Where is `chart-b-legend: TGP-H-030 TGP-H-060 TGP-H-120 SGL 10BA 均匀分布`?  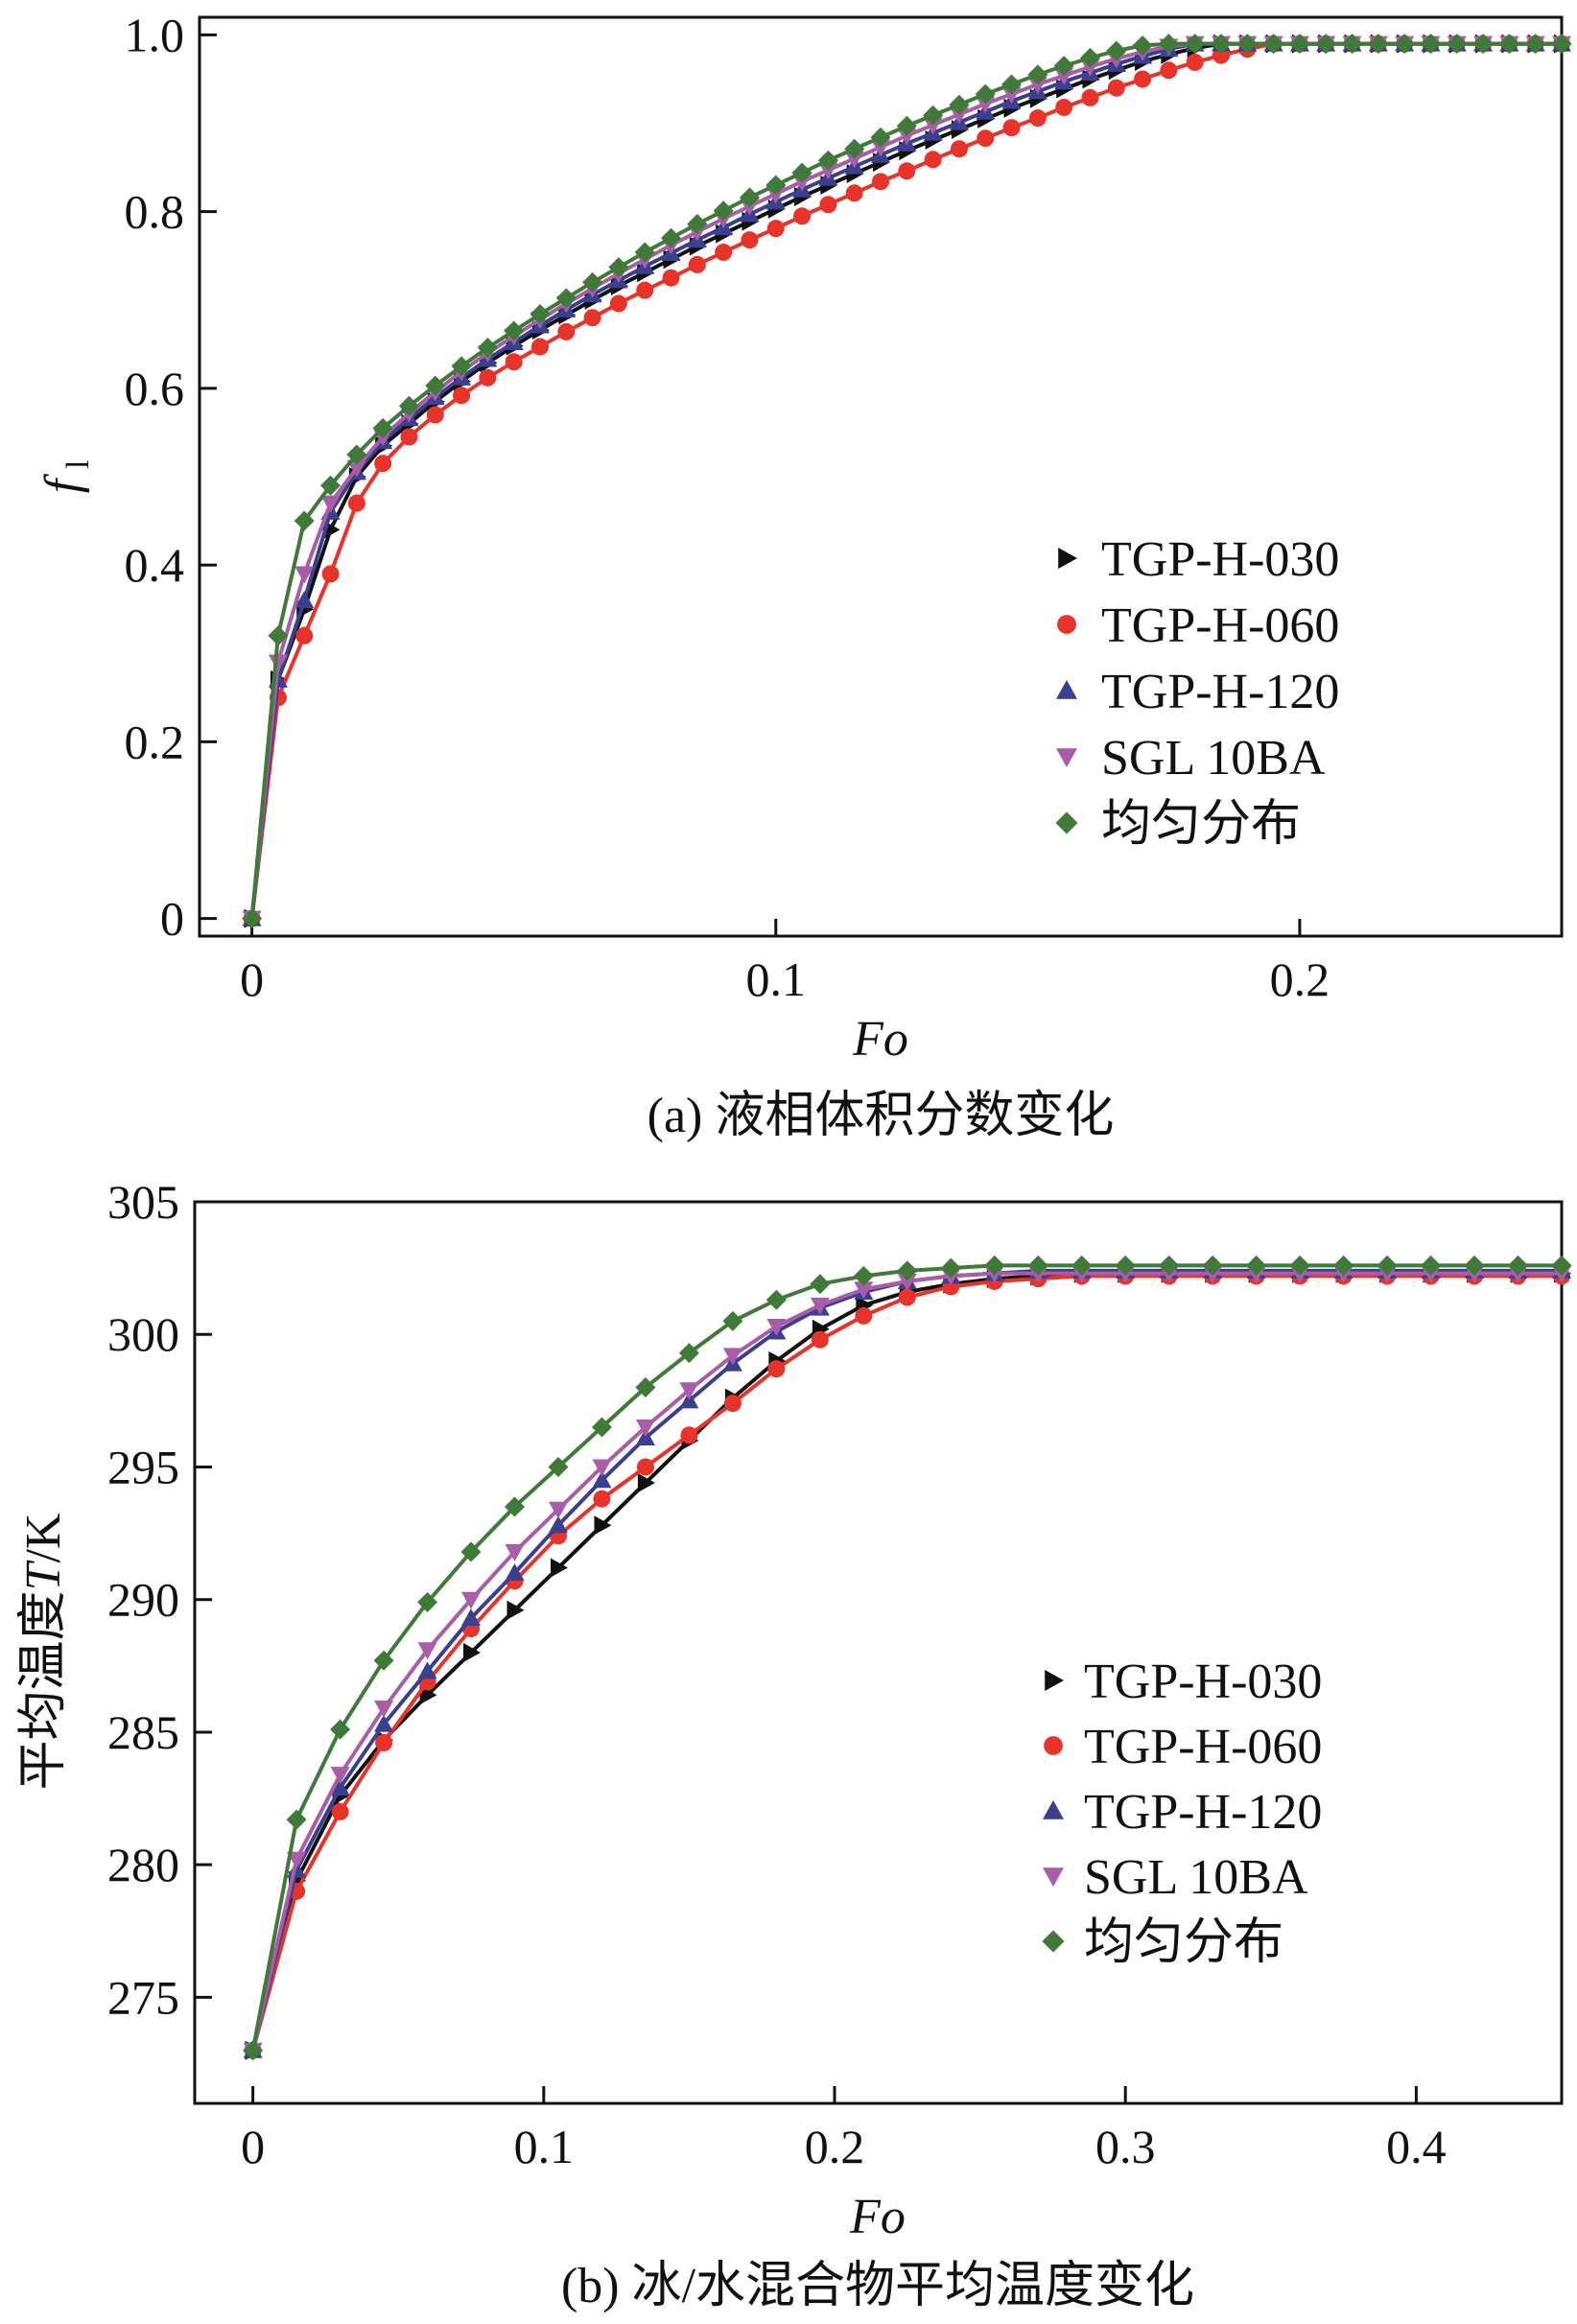 chart-b-legend: TGP-H-030 TGP-H-060 TGP-H-120 SGL 10BA 均匀分布 is located at coordinates (1182, 1812).